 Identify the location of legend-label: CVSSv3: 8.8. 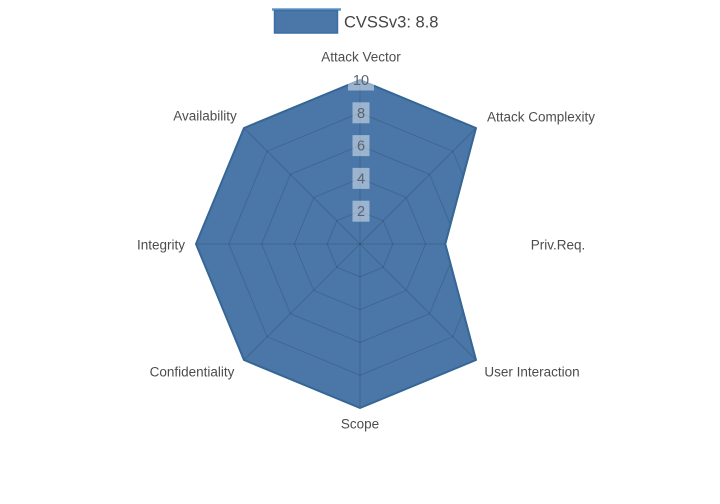
(391, 23).